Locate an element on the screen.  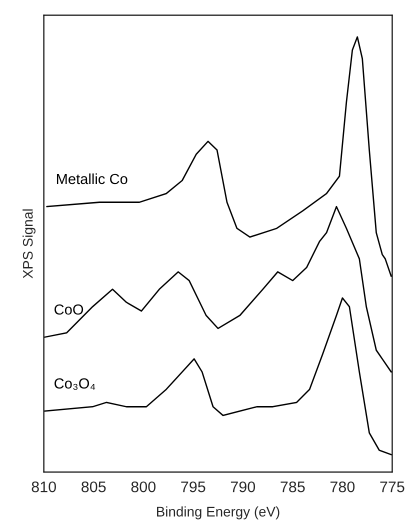
series-label: CoO is located at coordinates (69, 309).